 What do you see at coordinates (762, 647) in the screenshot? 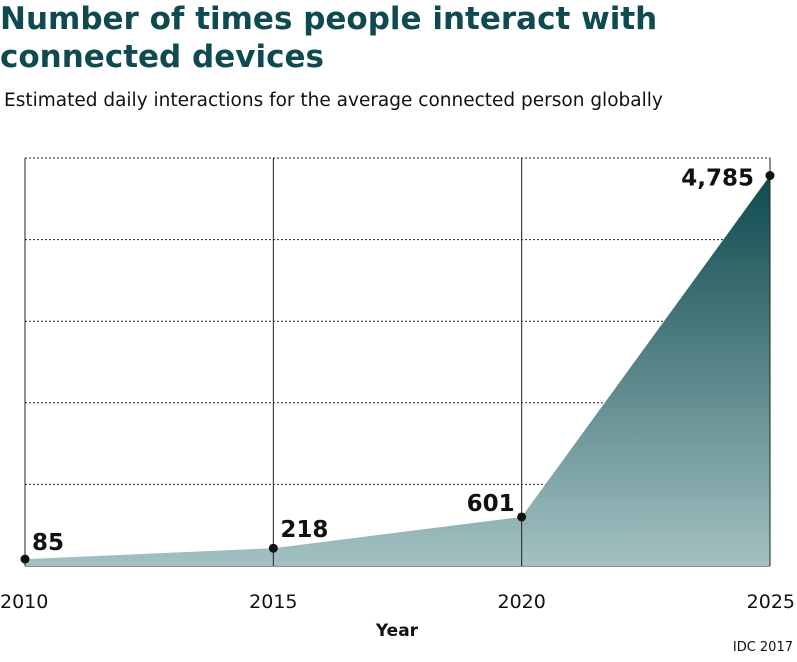
I see `source-note: IDC 2017` at bounding box center [762, 647].